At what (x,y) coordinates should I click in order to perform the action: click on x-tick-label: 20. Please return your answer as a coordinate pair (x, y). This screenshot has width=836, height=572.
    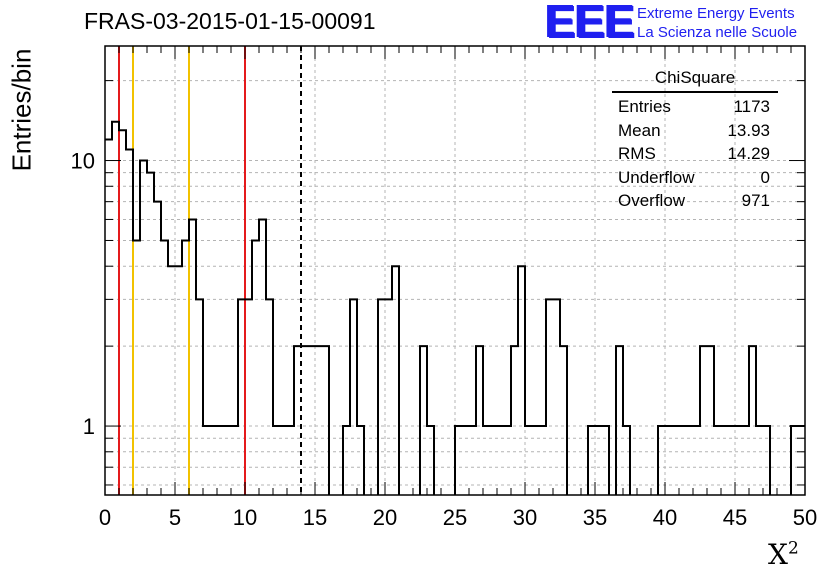
    Looking at the image, I should click on (385, 517).